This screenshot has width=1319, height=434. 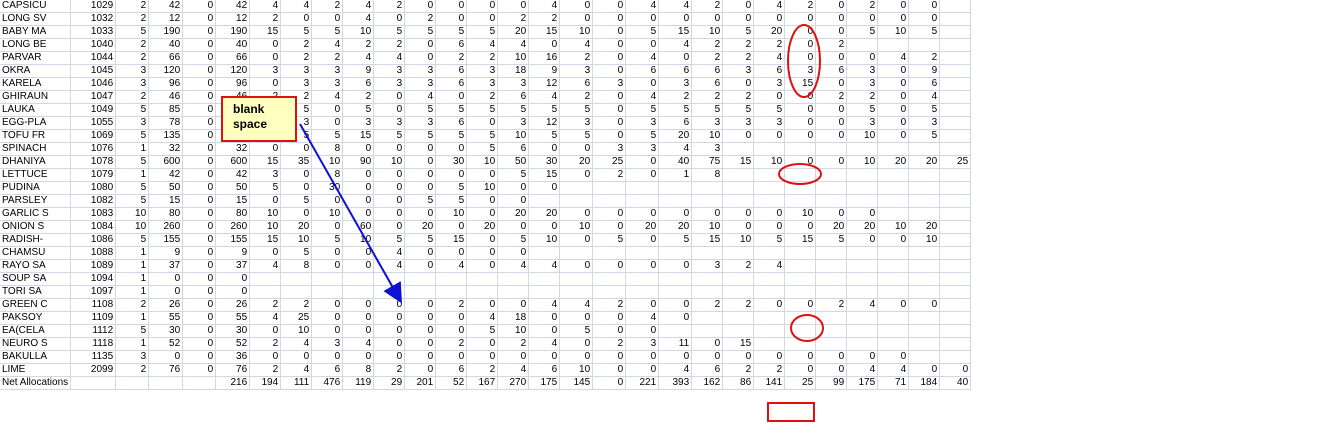 What do you see at coordinates (93, 292) in the screenshot?
I see `table-cell: 1097` at bounding box center [93, 292].